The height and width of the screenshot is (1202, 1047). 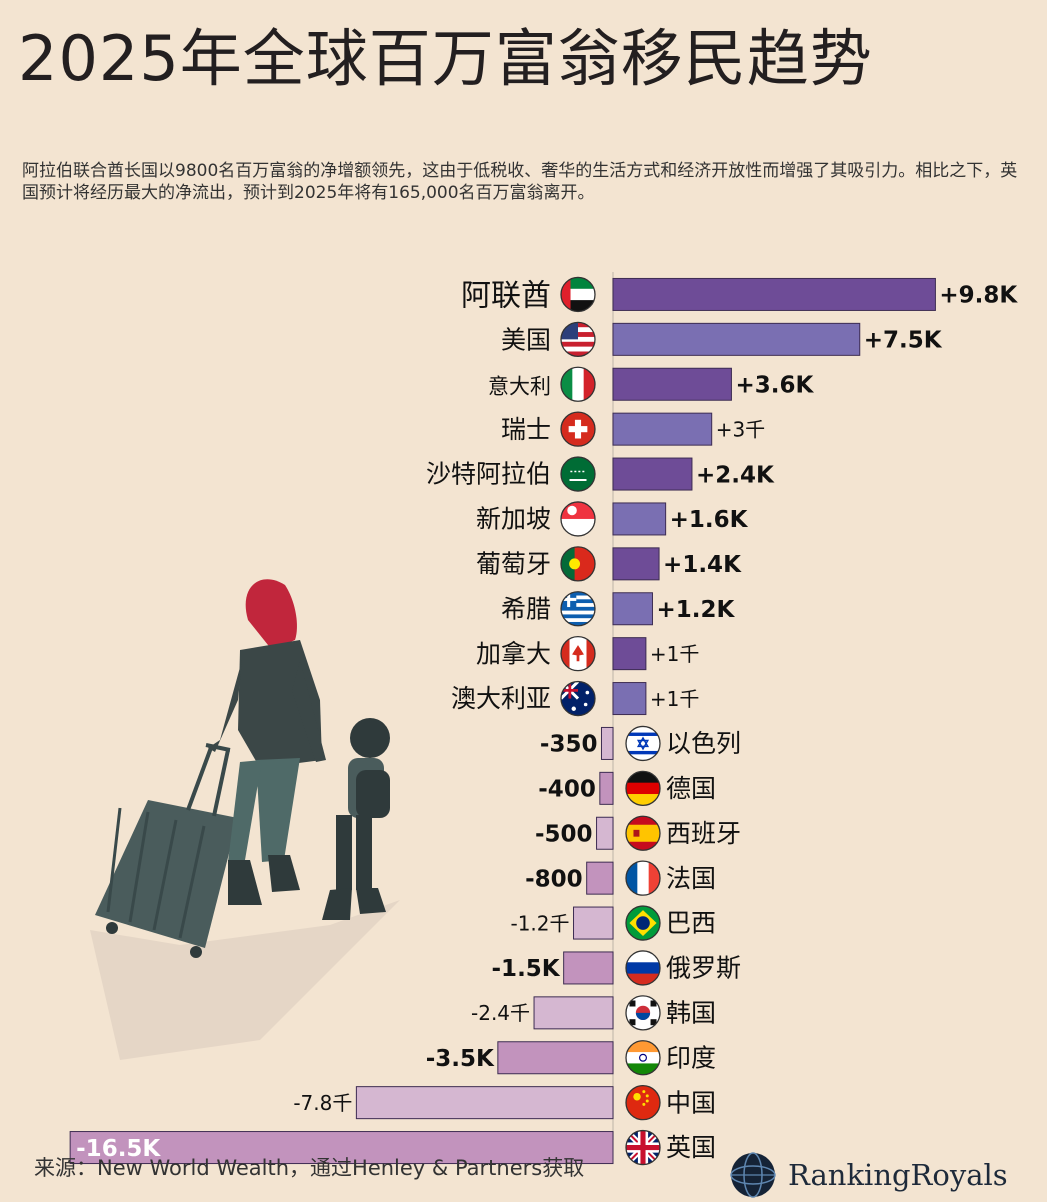 What do you see at coordinates (578, 474) in the screenshot?
I see `flag-icon-saudi-arabia` at bounding box center [578, 474].